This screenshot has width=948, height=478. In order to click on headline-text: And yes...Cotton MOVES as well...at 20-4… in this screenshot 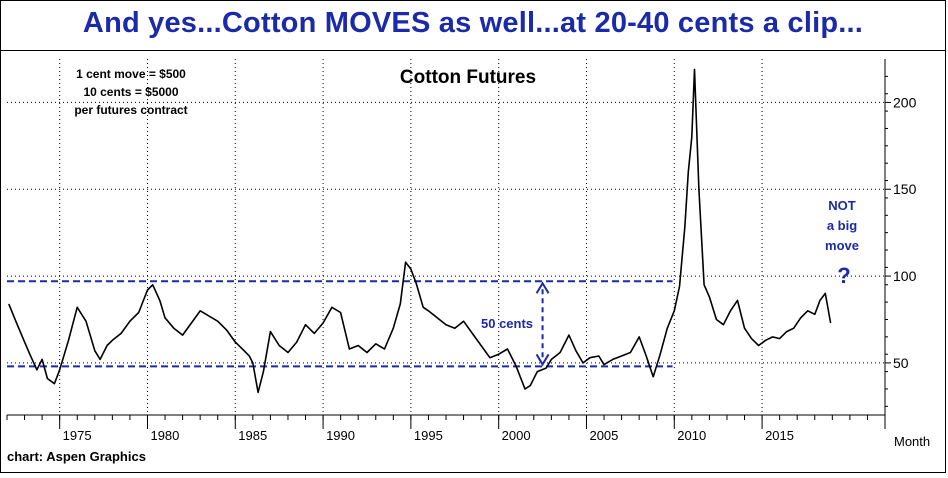, I will do `click(473, 23)`.